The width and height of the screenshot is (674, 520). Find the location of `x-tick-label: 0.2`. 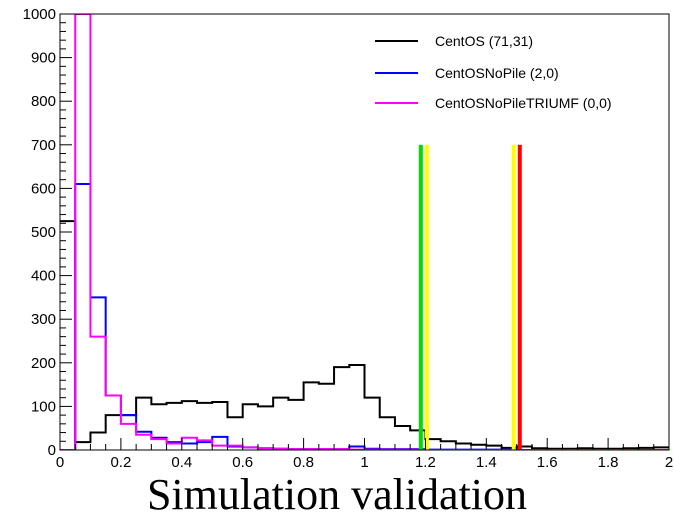

x-tick-label: 0.2 is located at coordinates (120, 462).